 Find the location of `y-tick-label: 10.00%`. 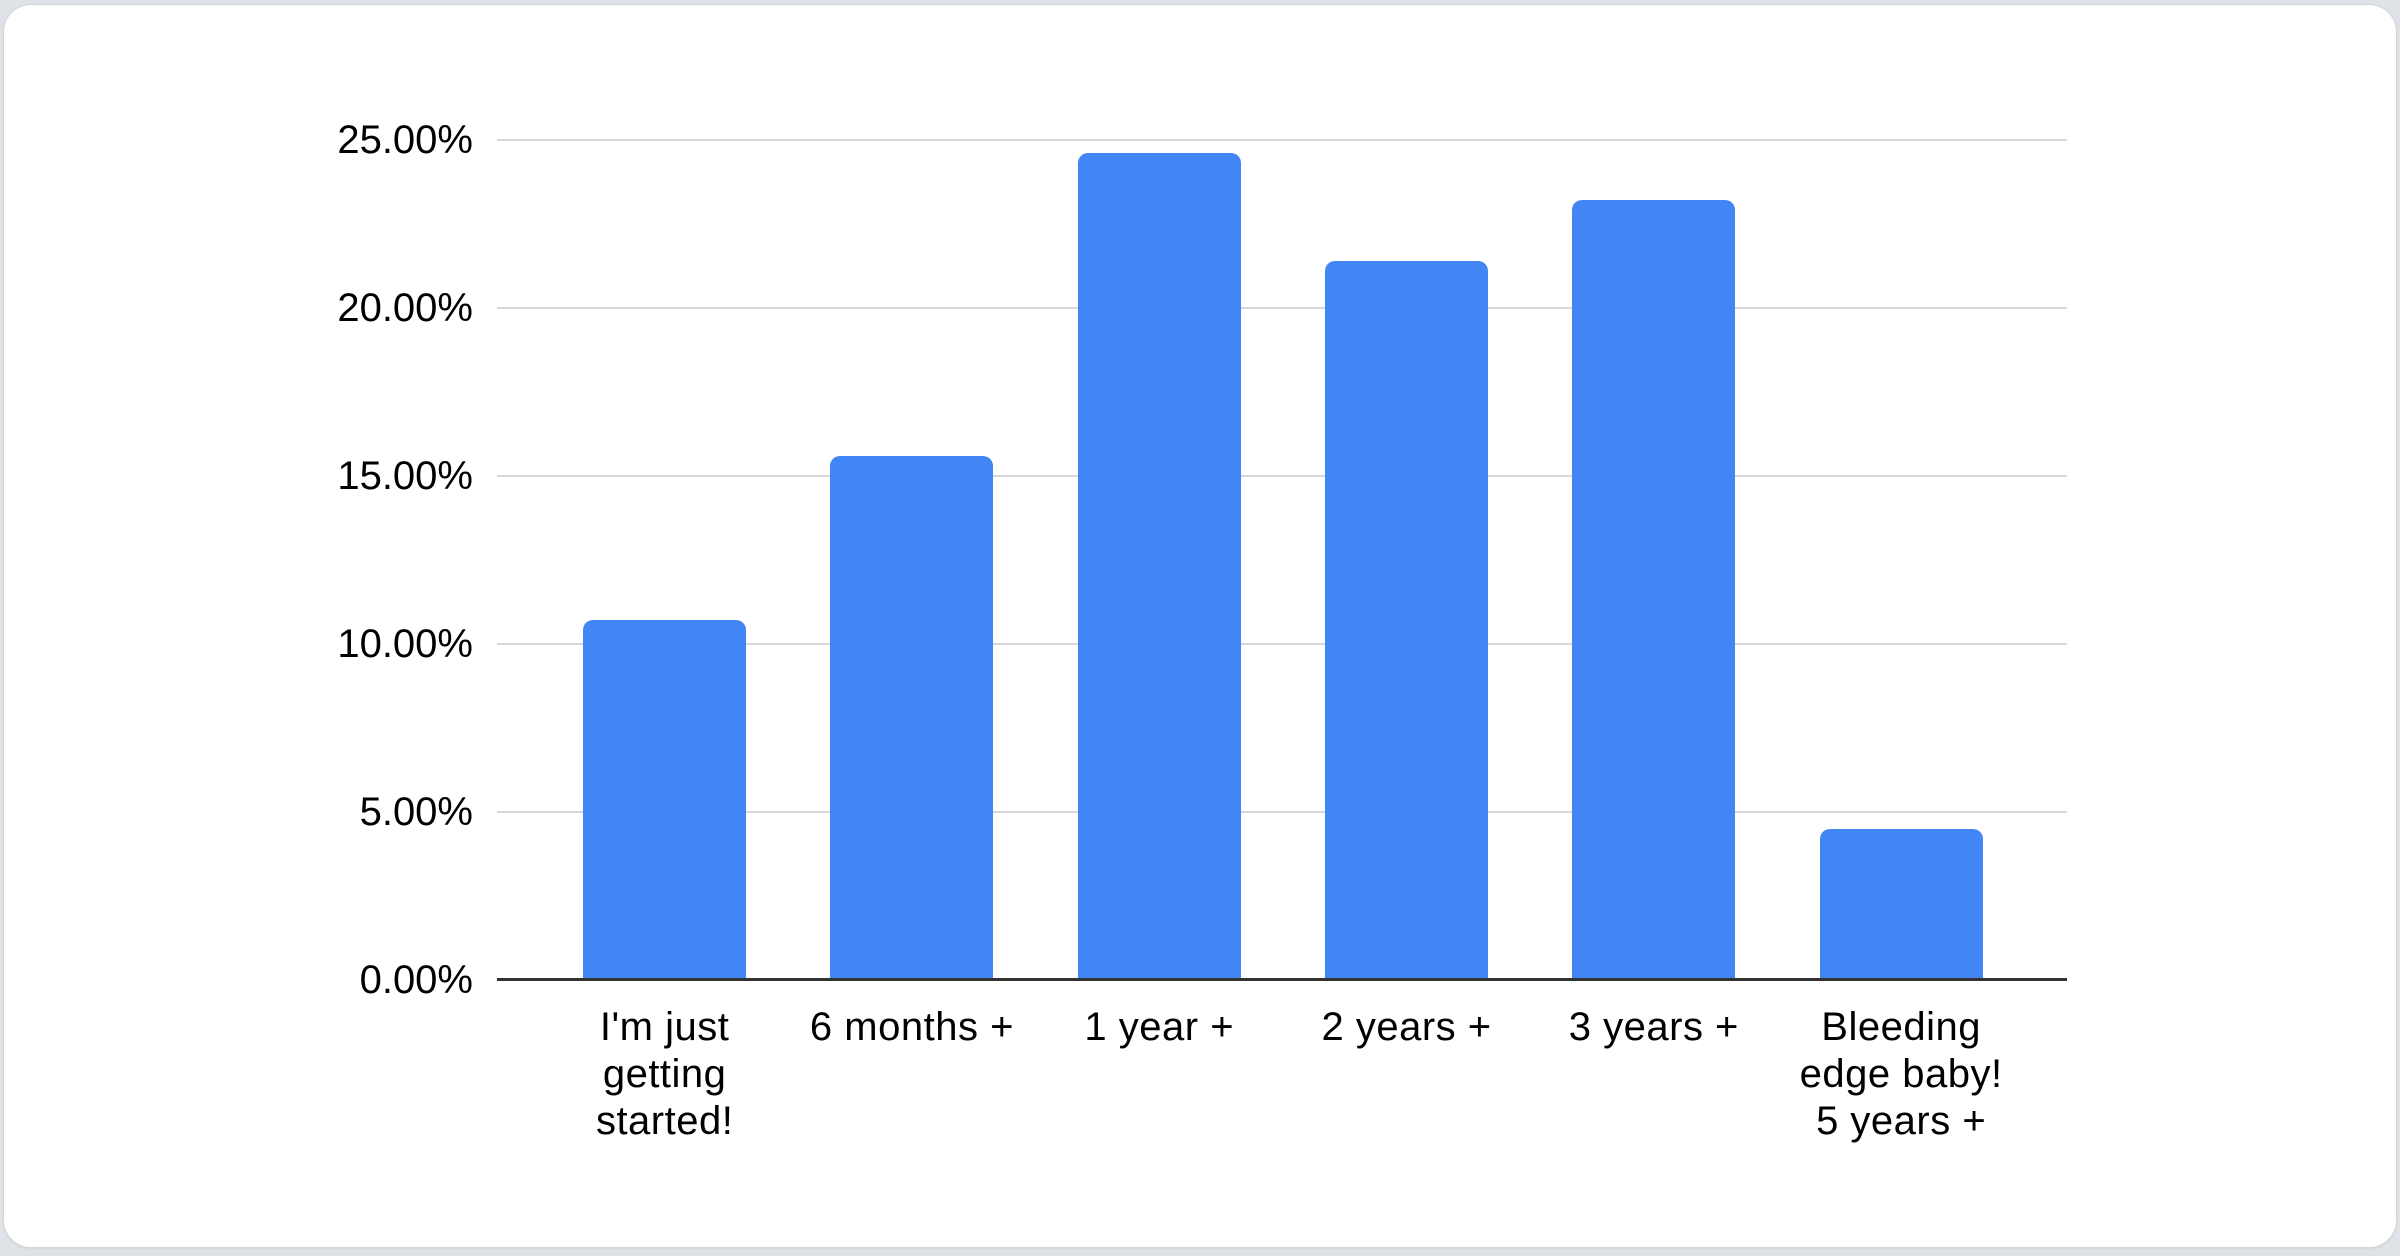

y-tick-label: 10.00% is located at coordinates (405, 644).